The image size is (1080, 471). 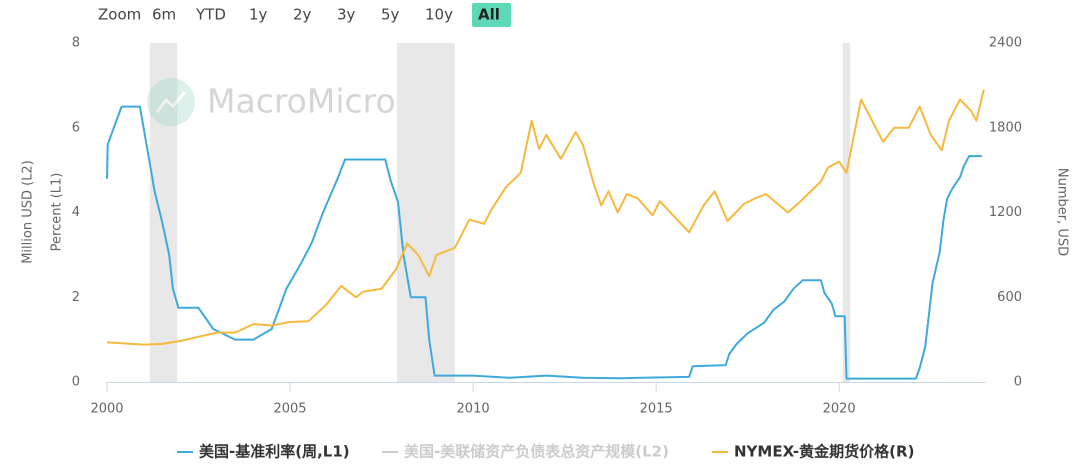 I want to click on zoom-button-label: 6m, so click(x=164, y=15).